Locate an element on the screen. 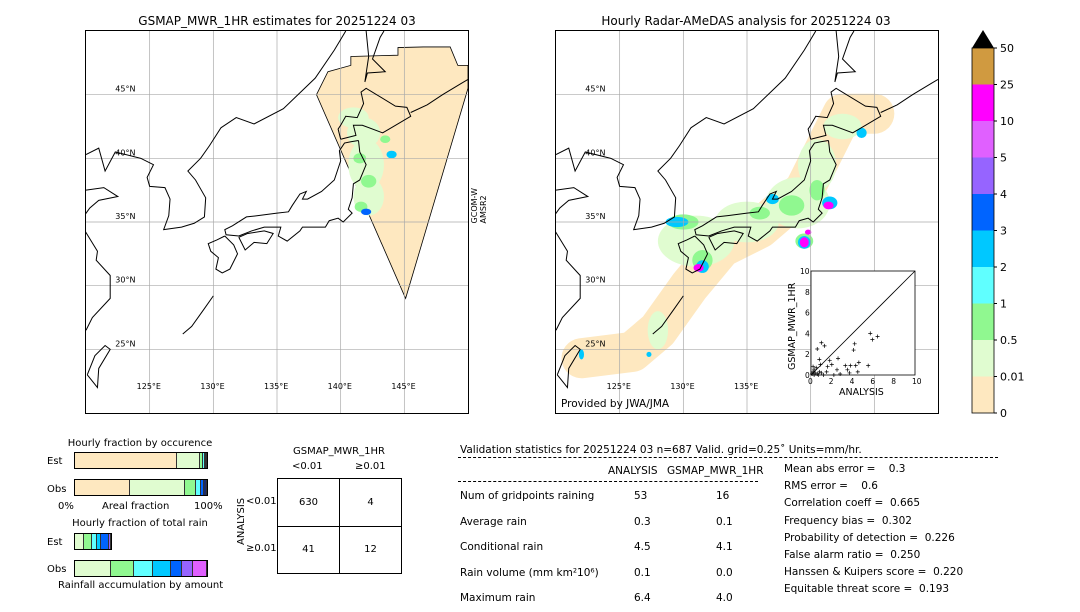 This screenshot has width=1080, height=612. coastline-ryukyu is located at coordinates (198, 315).